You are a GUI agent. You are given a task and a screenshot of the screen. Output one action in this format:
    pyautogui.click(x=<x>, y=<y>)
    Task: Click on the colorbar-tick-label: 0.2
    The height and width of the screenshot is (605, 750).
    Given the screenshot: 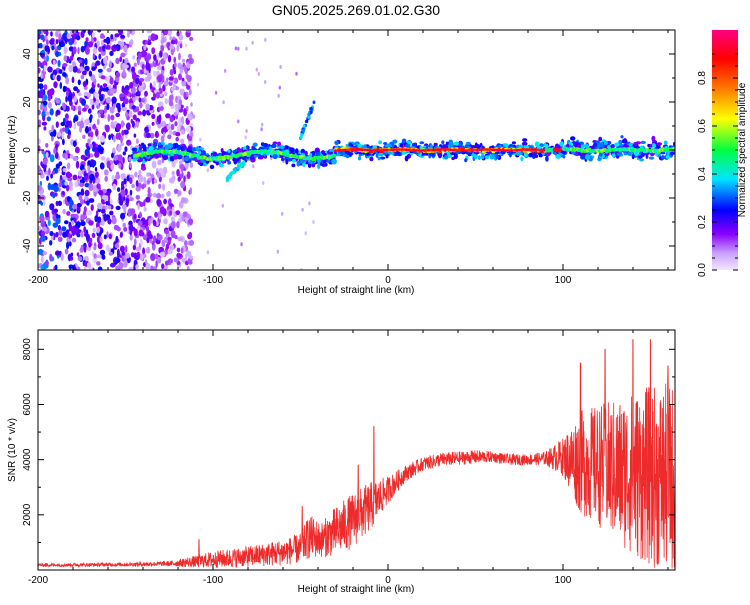 What is the action you would take?
    pyautogui.click(x=702, y=222)
    